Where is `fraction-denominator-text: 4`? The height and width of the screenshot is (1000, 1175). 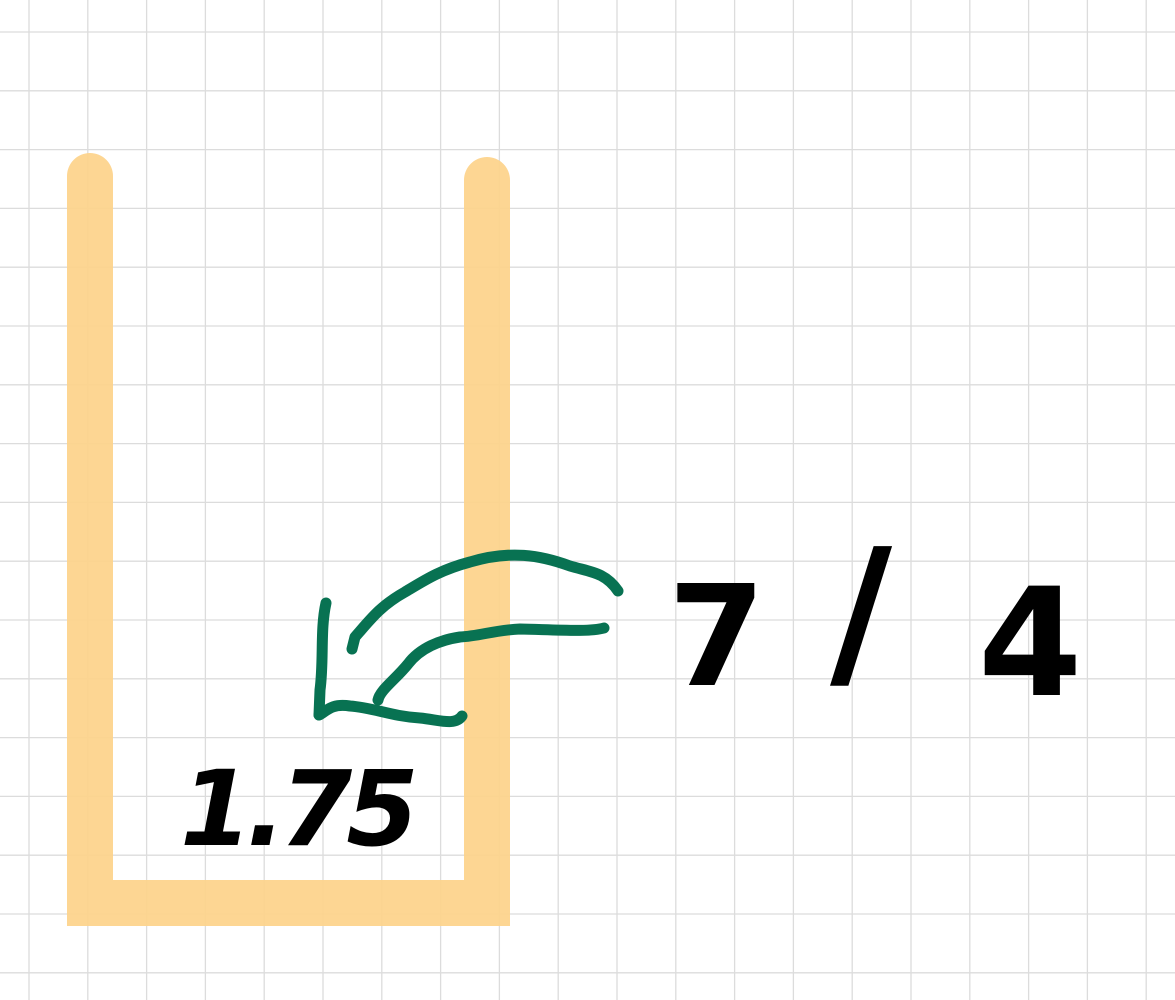
fraction-denominator-text: 4 is located at coordinates (1030, 644).